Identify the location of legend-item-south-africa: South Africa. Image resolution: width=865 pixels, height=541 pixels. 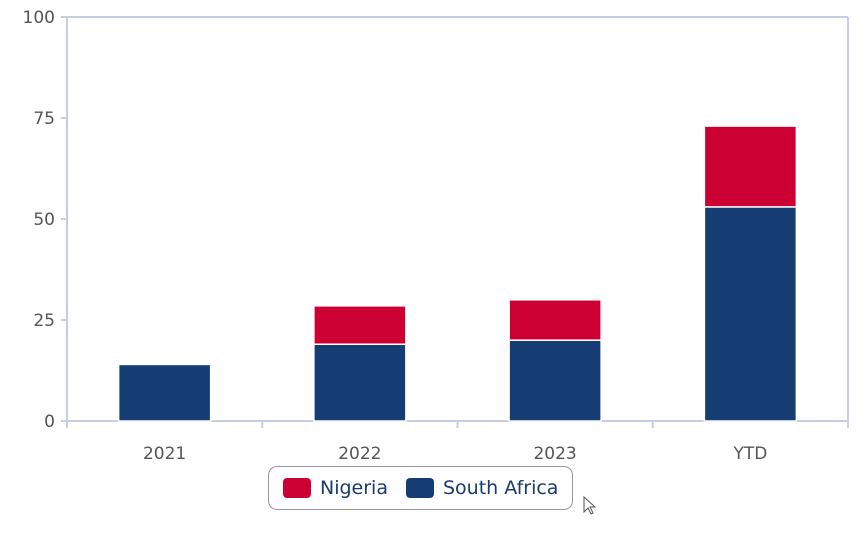
(482, 488).